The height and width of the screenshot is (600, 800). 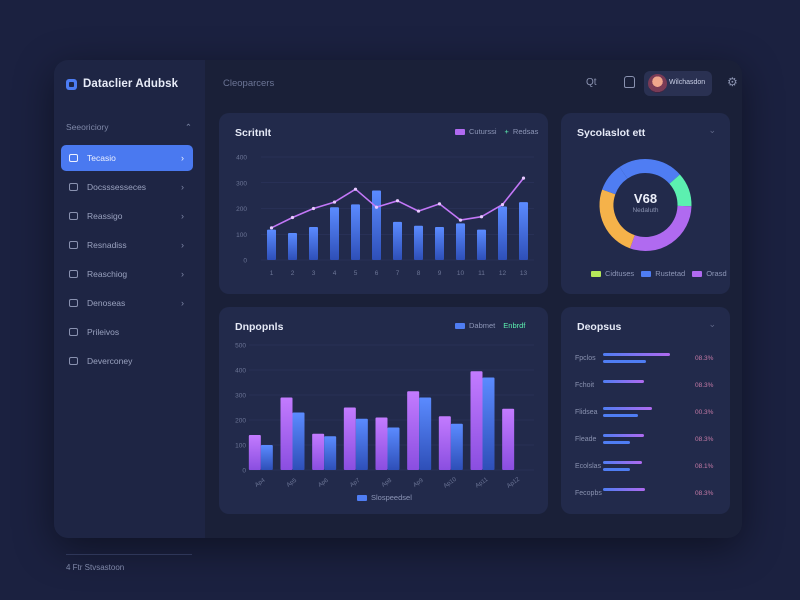 I want to click on chart-legend: Dabmet Enbrdf, so click(x=490, y=325).